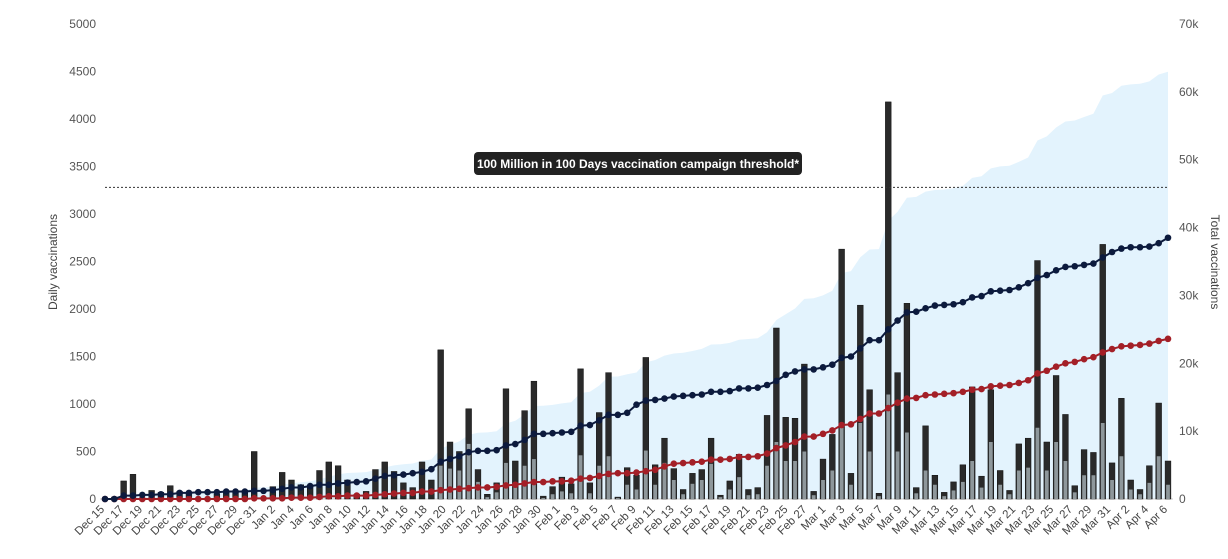  What do you see at coordinates (82, 167) in the screenshot?
I see `y-tick-label: 3500` at bounding box center [82, 167].